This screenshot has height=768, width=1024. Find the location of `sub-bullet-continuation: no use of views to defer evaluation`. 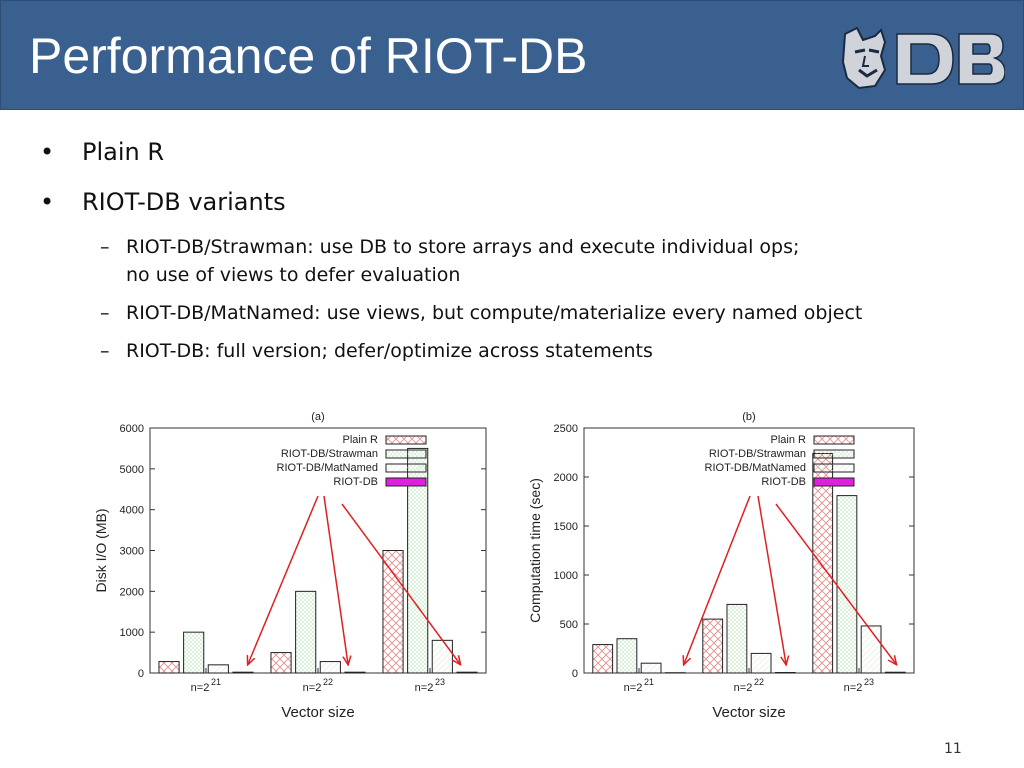

sub-bullet-continuation: no use of views to defer evaluation is located at coordinates (293, 275).